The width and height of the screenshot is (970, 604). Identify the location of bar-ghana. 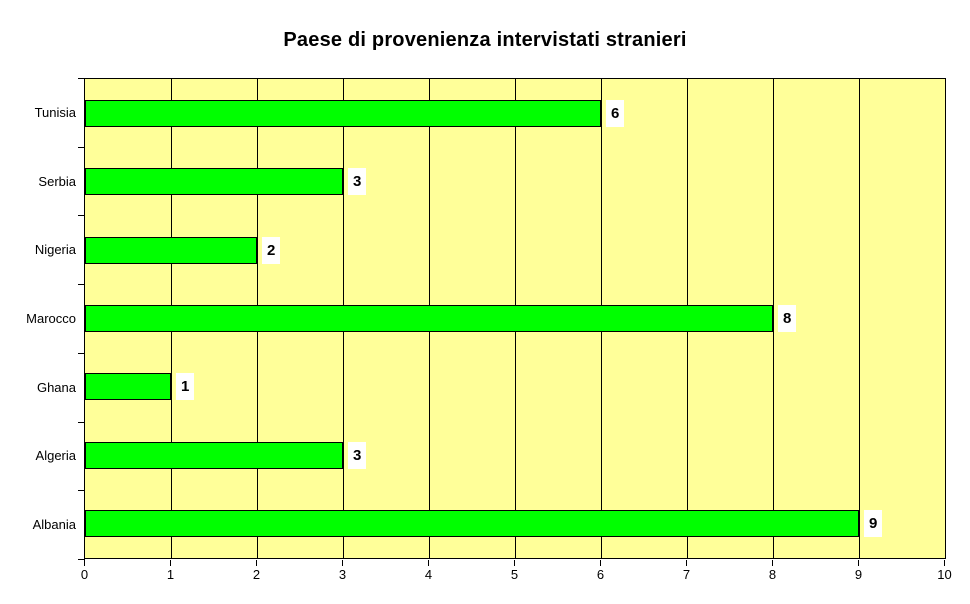
(128, 387).